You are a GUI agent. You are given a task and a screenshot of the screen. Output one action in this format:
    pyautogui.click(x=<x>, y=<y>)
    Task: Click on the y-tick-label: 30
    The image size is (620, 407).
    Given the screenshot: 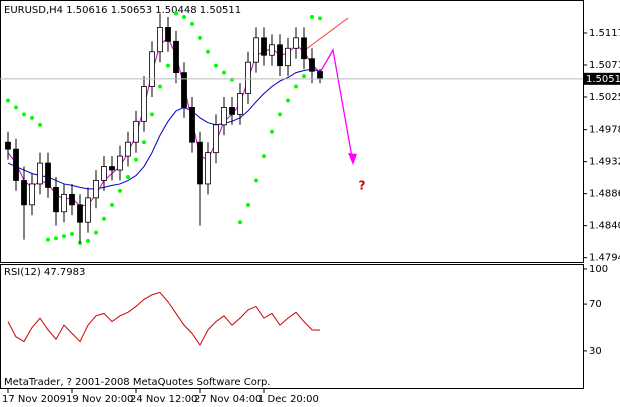 What is the action you would take?
    pyautogui.click(x=595, y=351)
    